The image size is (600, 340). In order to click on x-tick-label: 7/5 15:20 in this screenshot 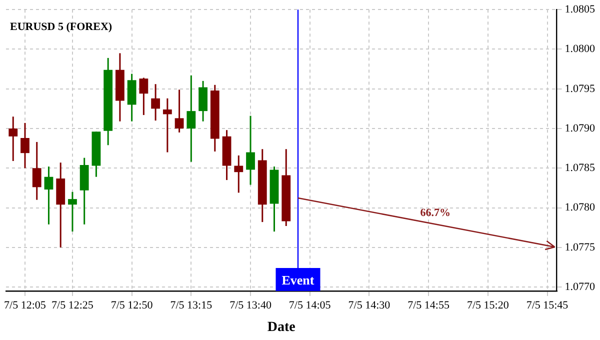, I will do `click(488, 305)`.